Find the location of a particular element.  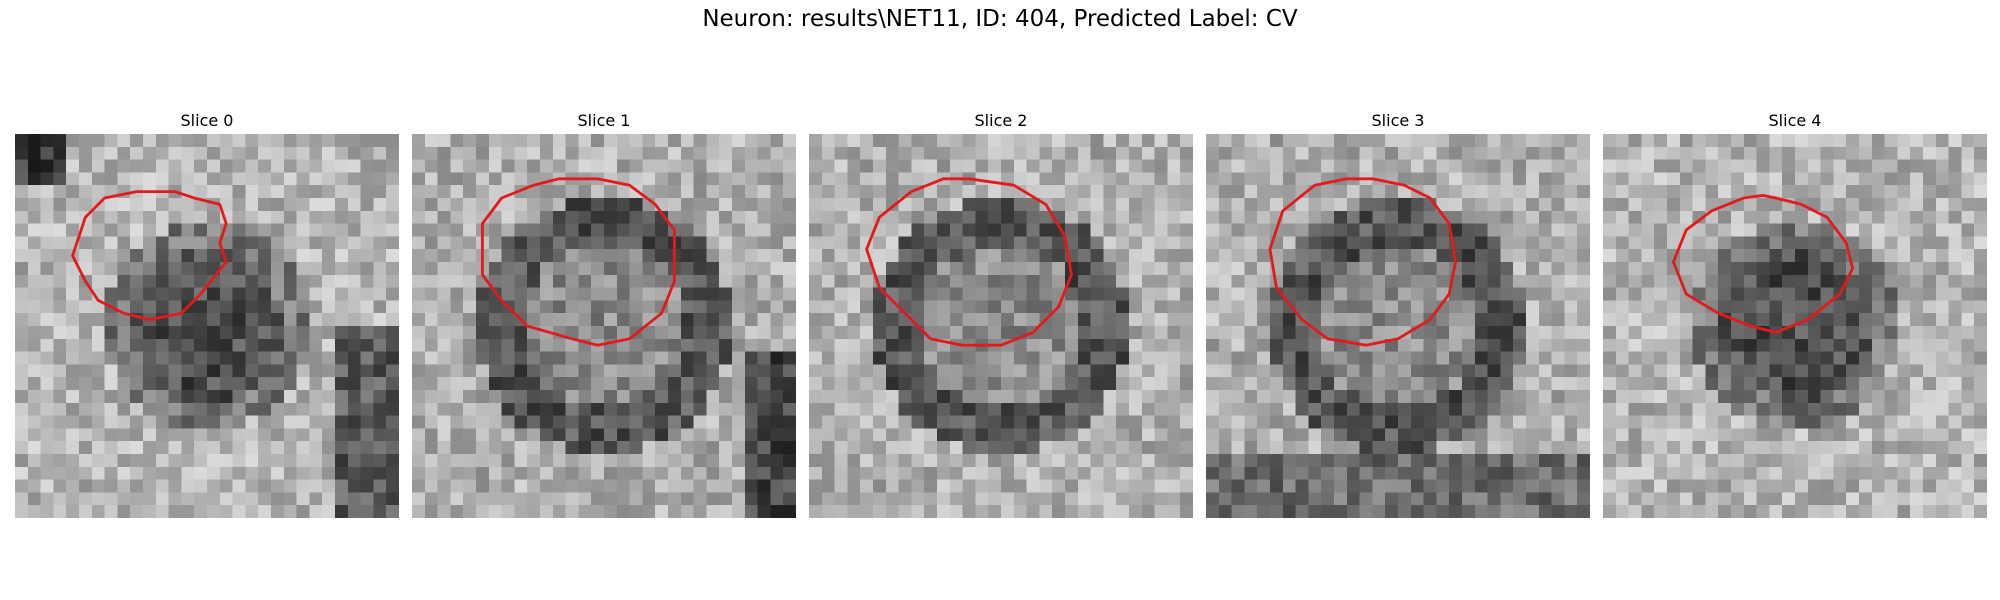

slice-panel-4: Slice 4 is located at coordinates (1795, 313).